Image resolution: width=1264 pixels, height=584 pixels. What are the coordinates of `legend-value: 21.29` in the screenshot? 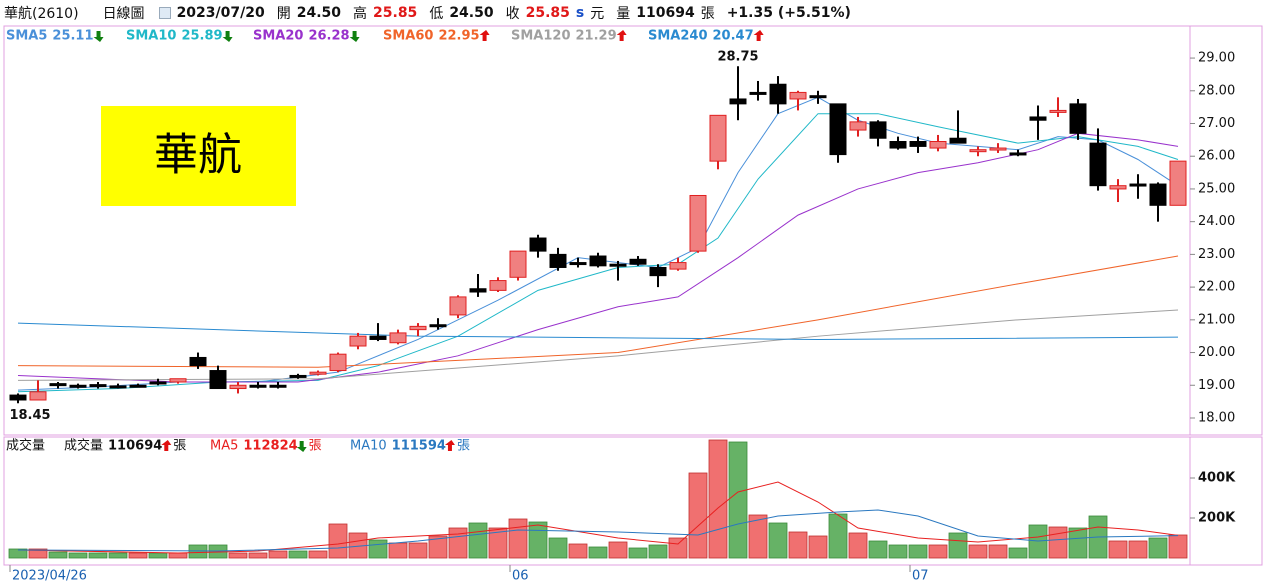 It's located at (596, 36).